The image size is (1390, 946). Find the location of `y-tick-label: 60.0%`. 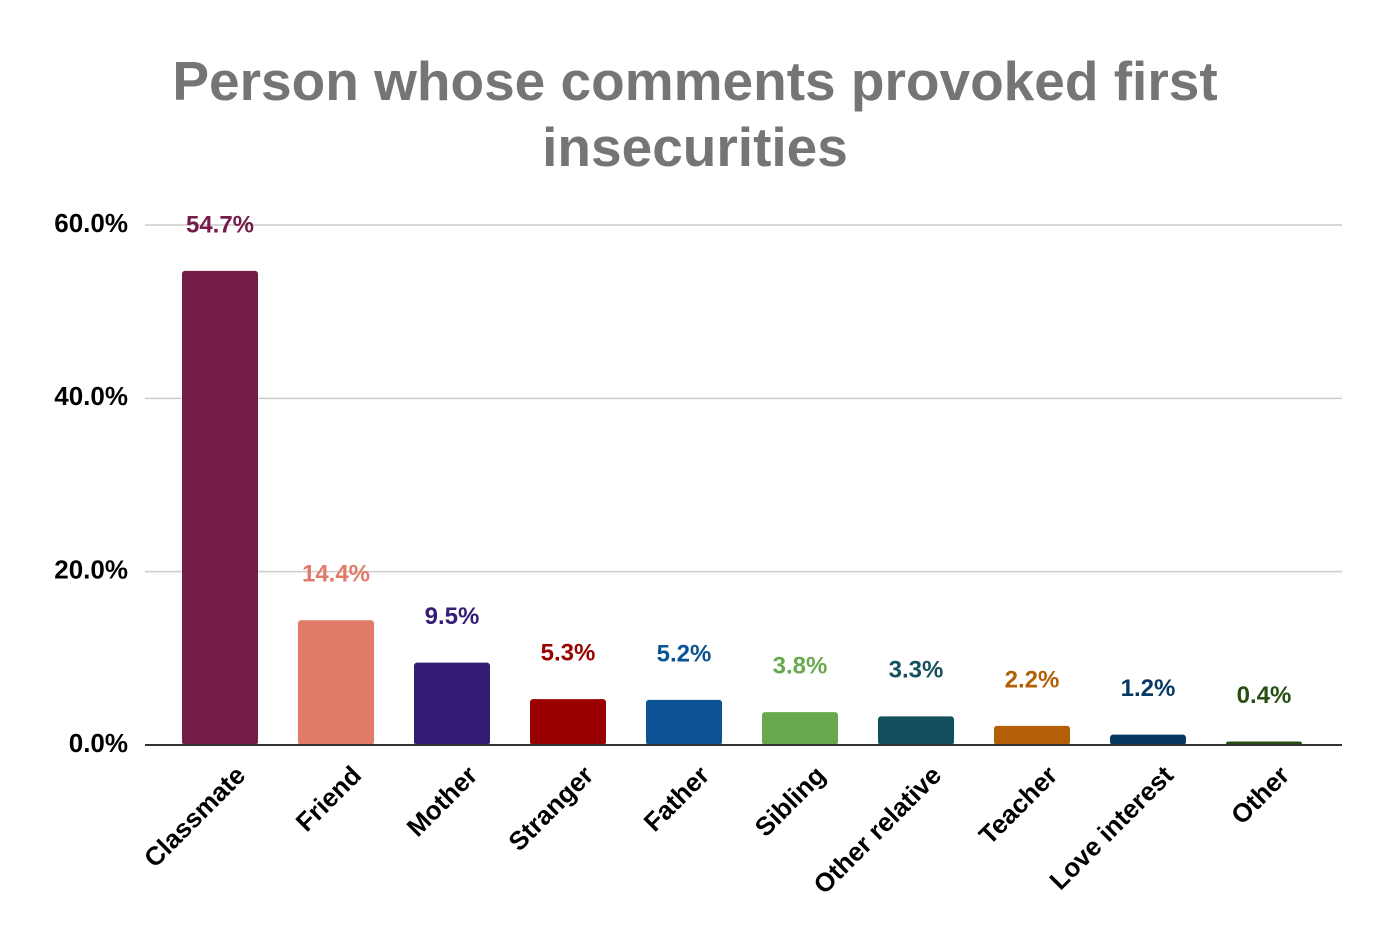

y-tick-label: 60.0% is located at coordinates (91, 223).